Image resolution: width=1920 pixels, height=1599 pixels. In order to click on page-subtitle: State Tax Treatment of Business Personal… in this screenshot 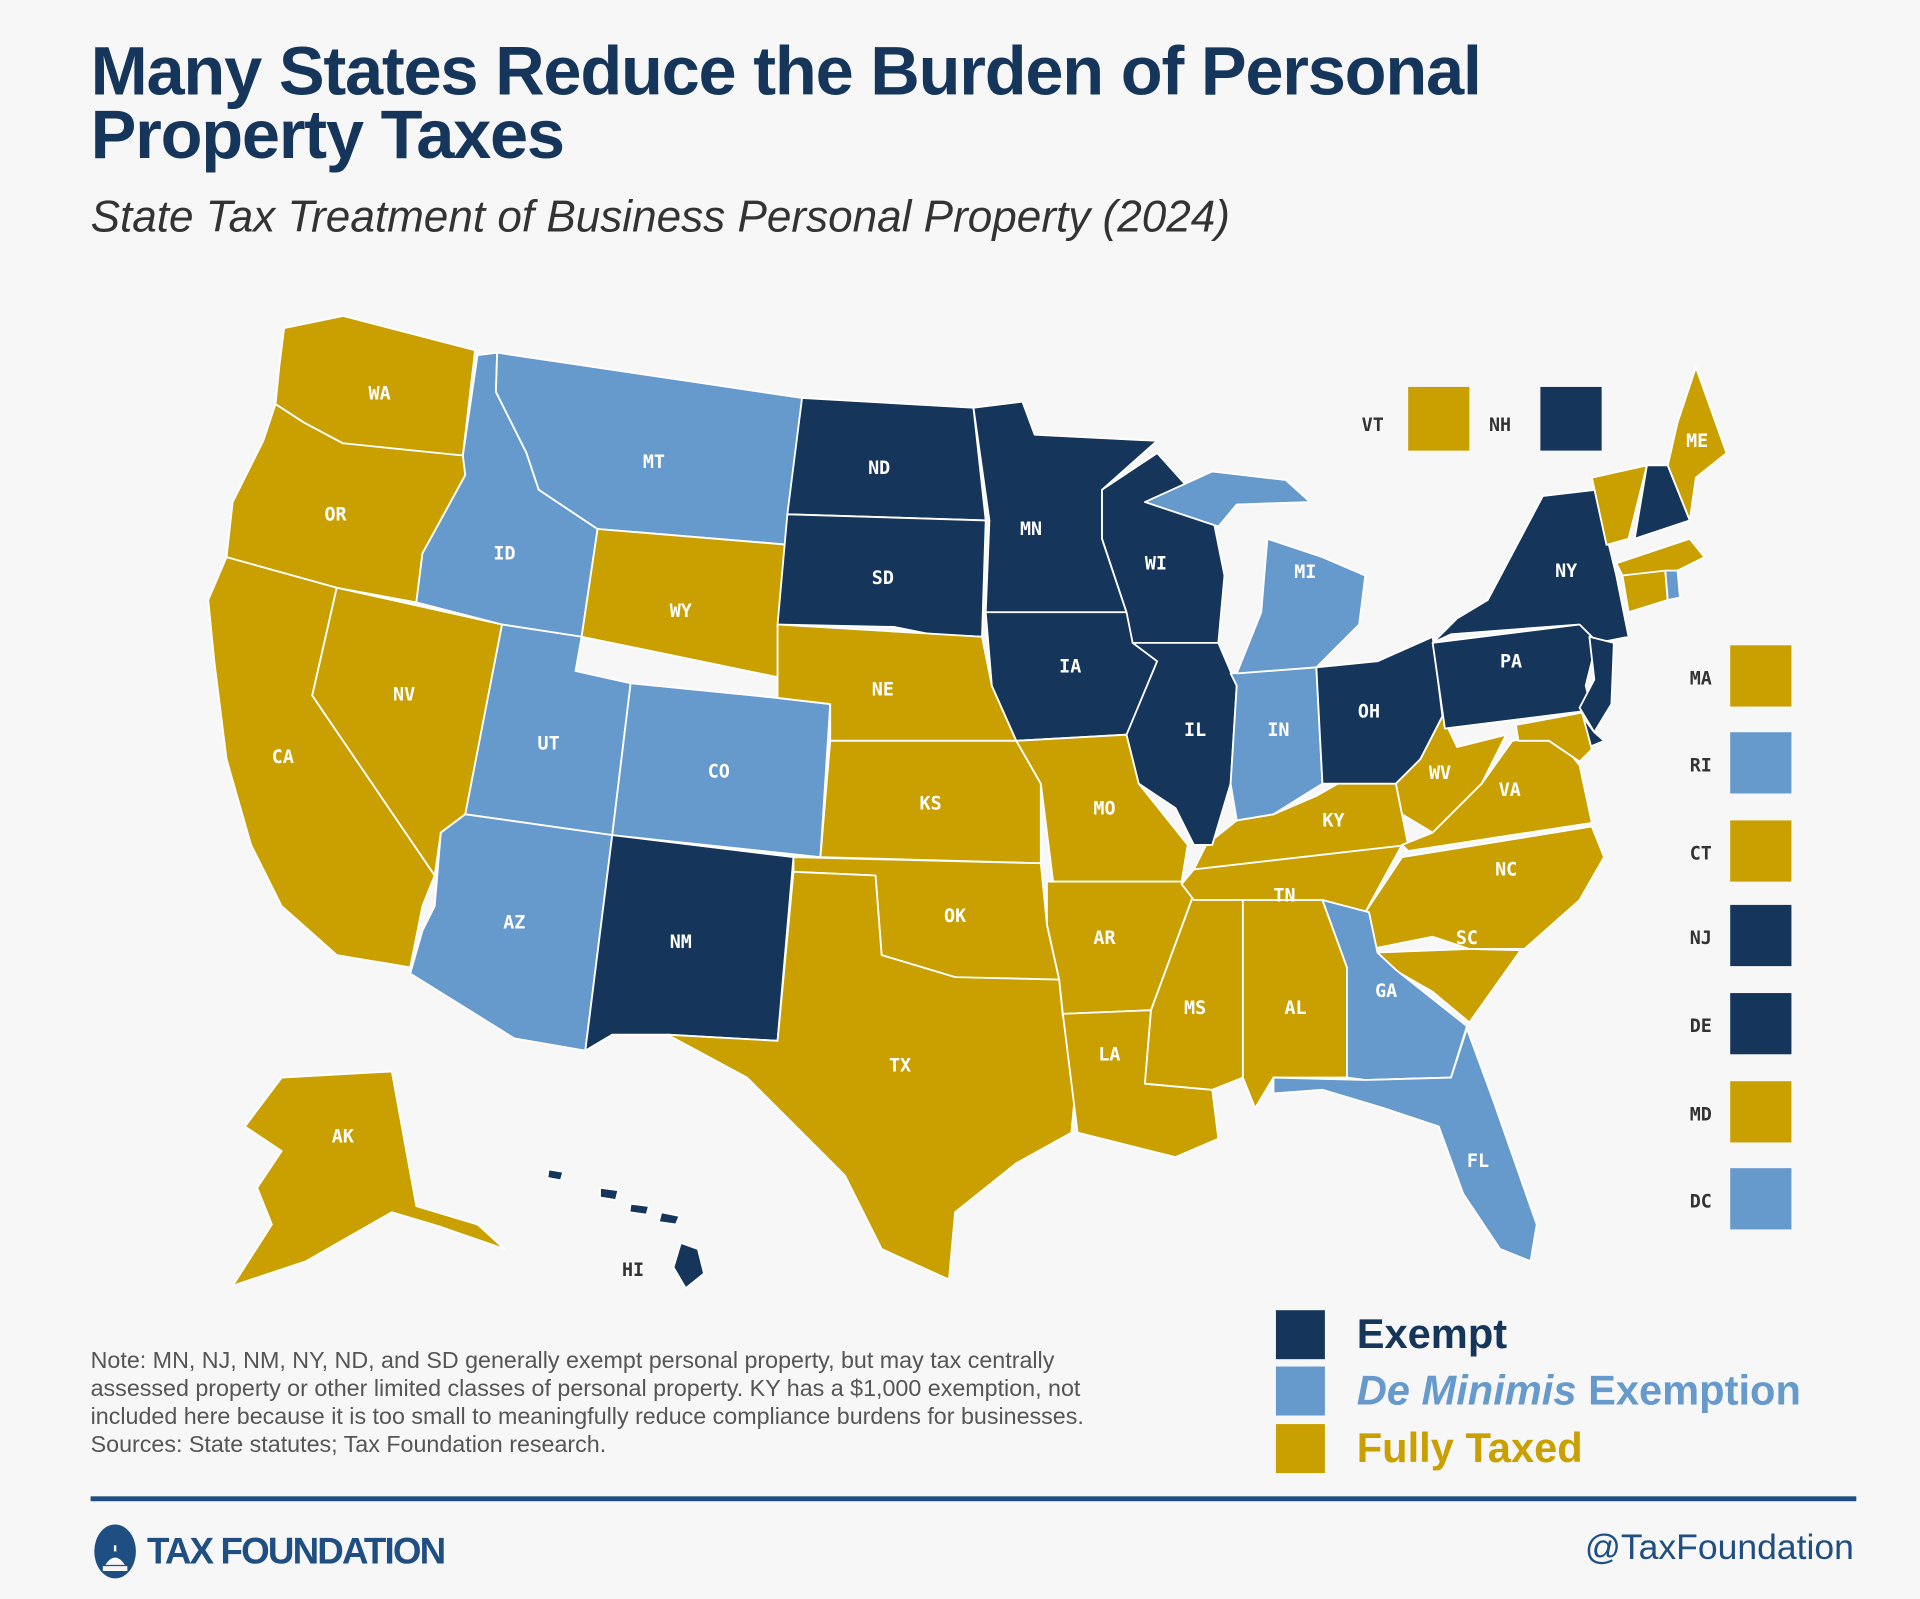, I will do `click(660, 216)`.